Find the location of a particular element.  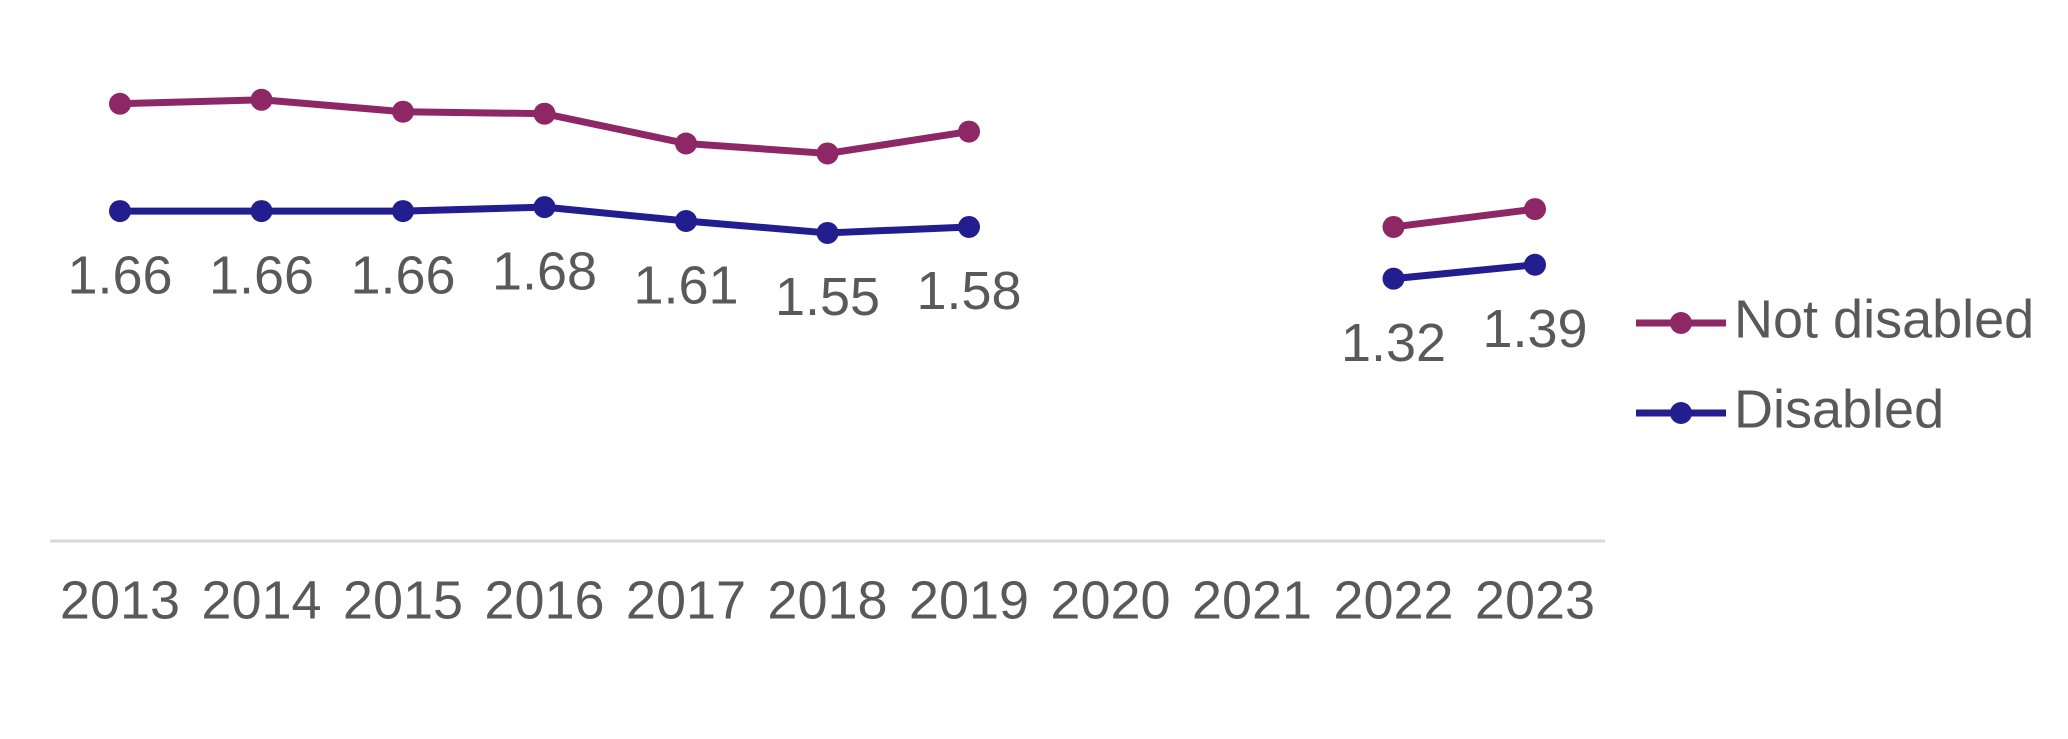

data-label: 1.68 is located at coordinates (544, 271).